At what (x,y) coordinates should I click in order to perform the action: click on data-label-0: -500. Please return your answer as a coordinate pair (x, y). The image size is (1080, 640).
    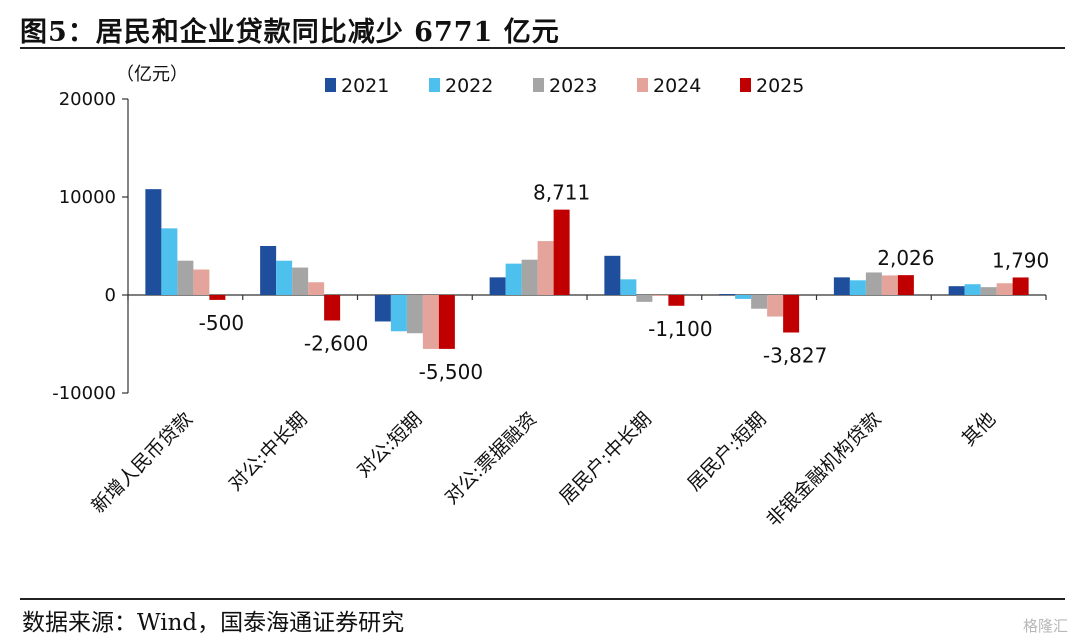
    Looking at the image, I should click on (221, 323).